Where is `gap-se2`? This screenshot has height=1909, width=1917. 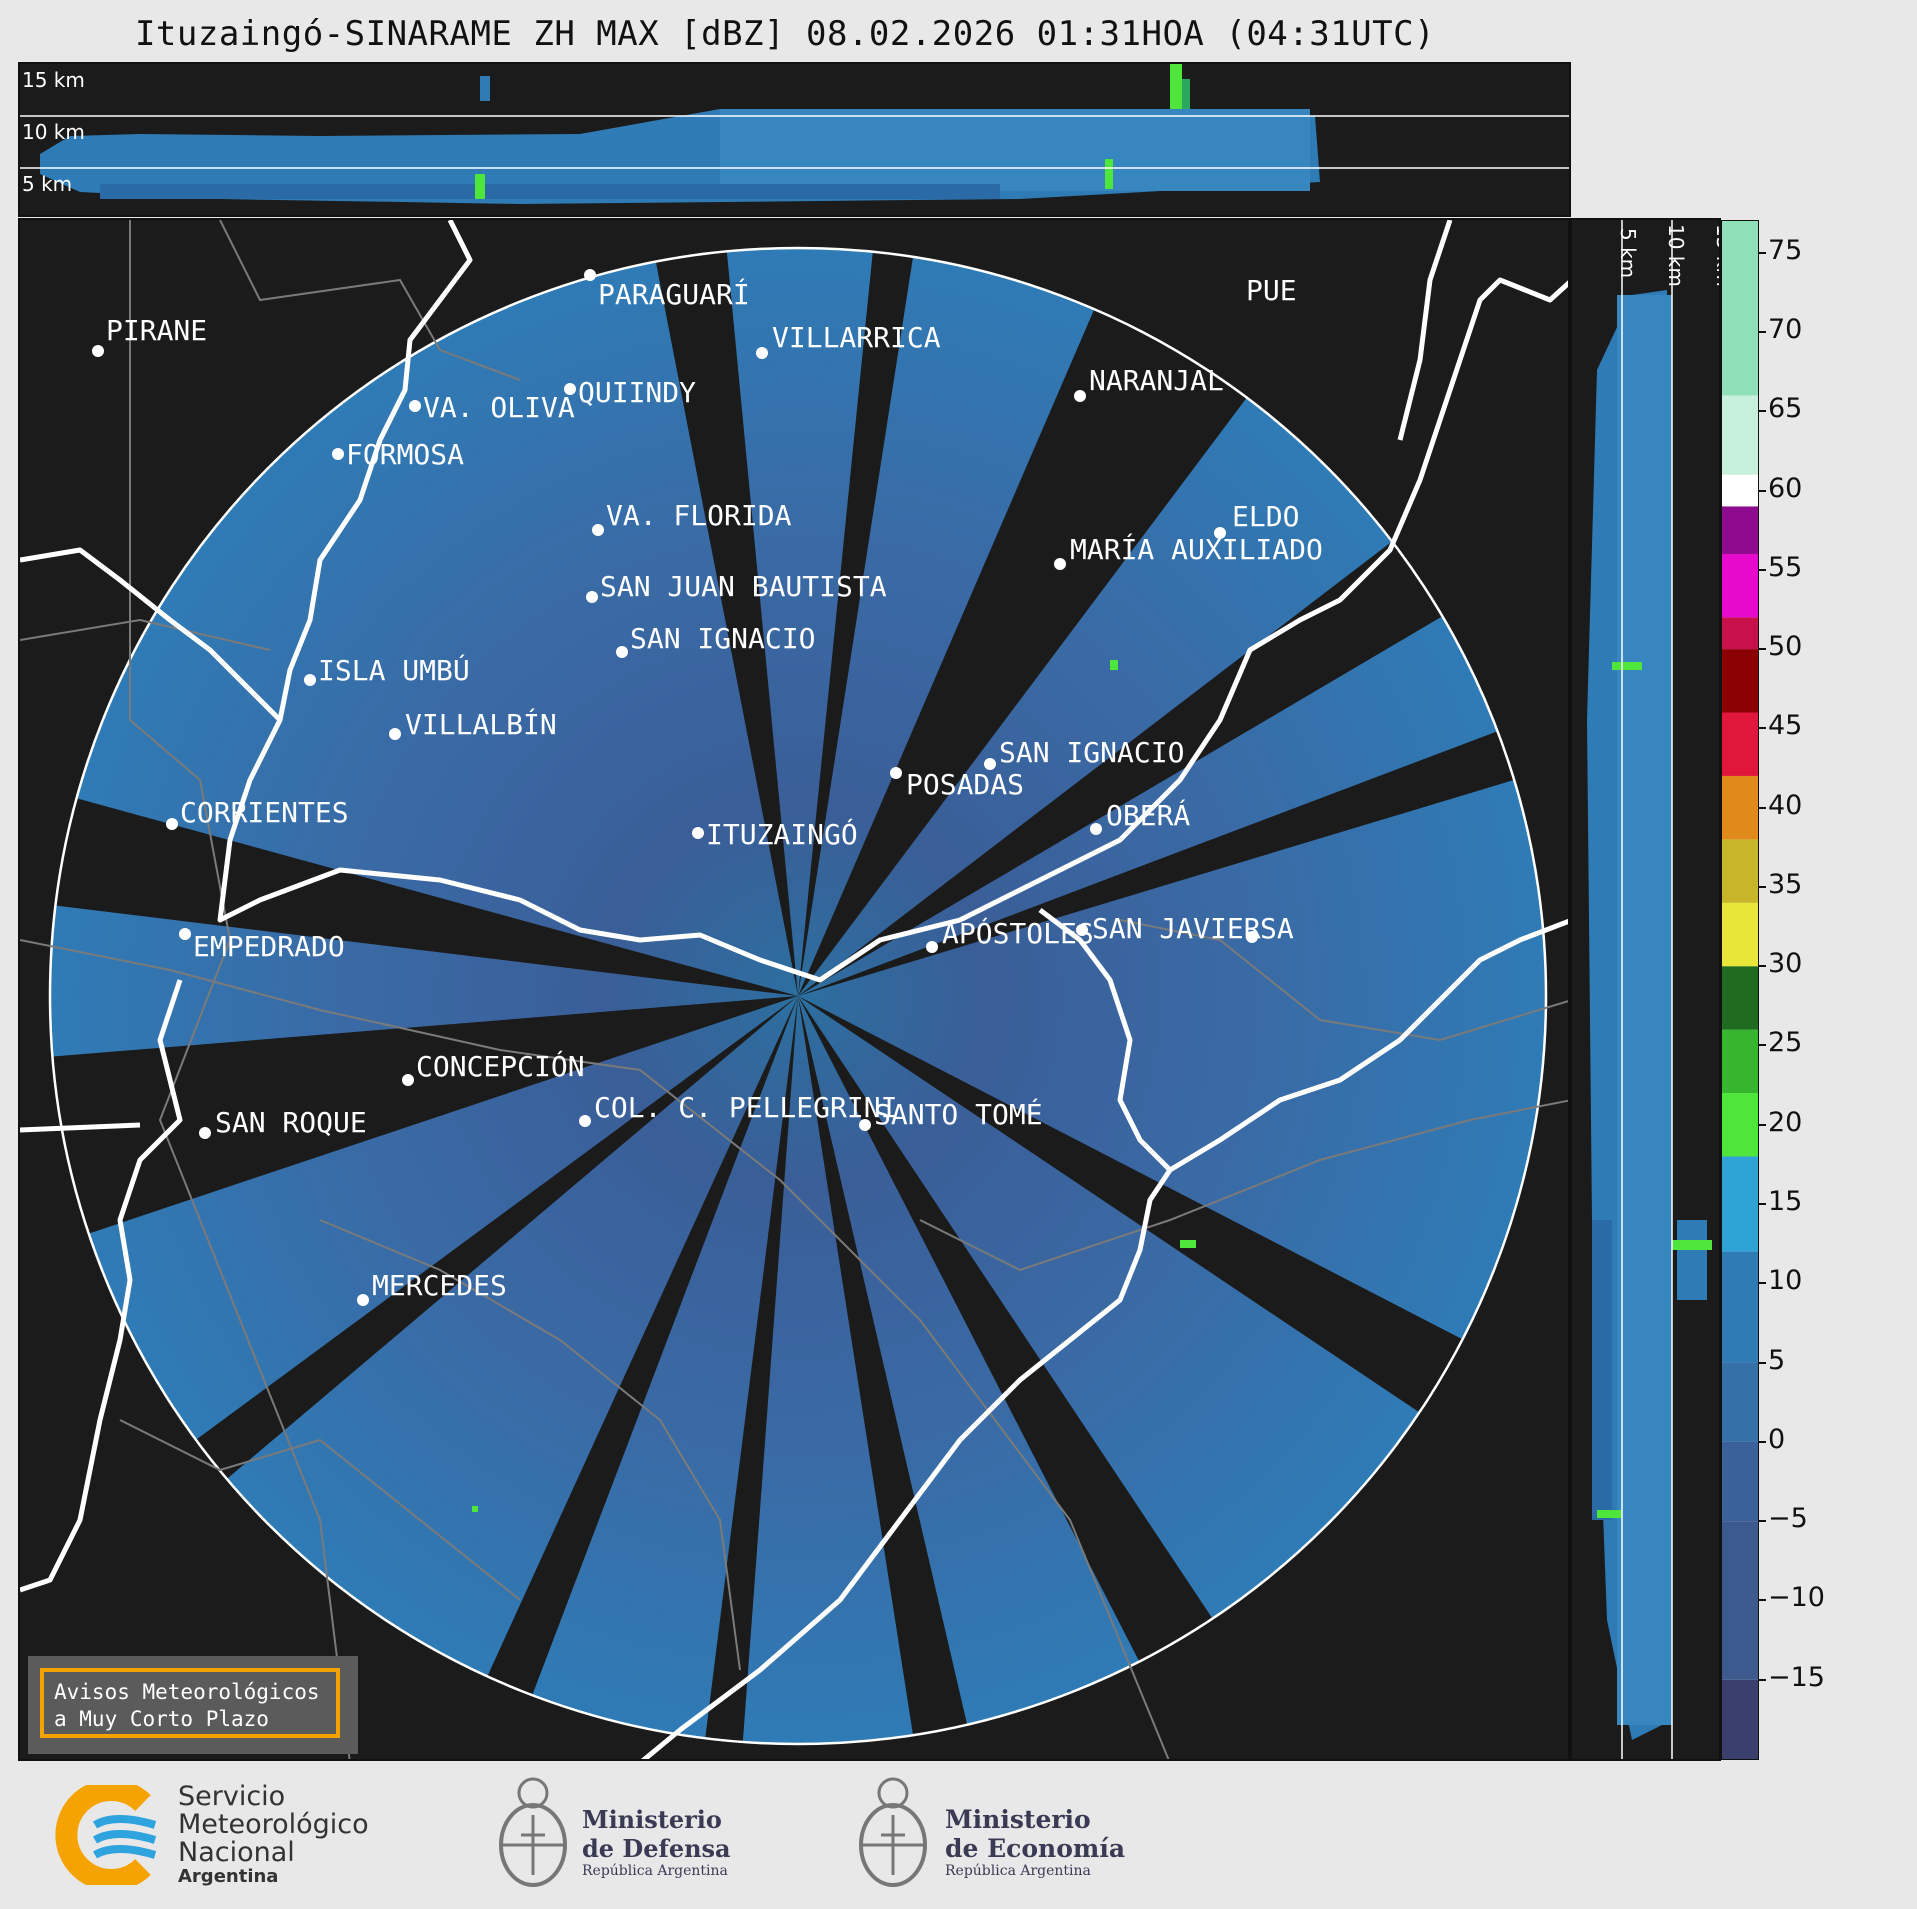 gap-se2 is located at coordinates (1059, 1370).